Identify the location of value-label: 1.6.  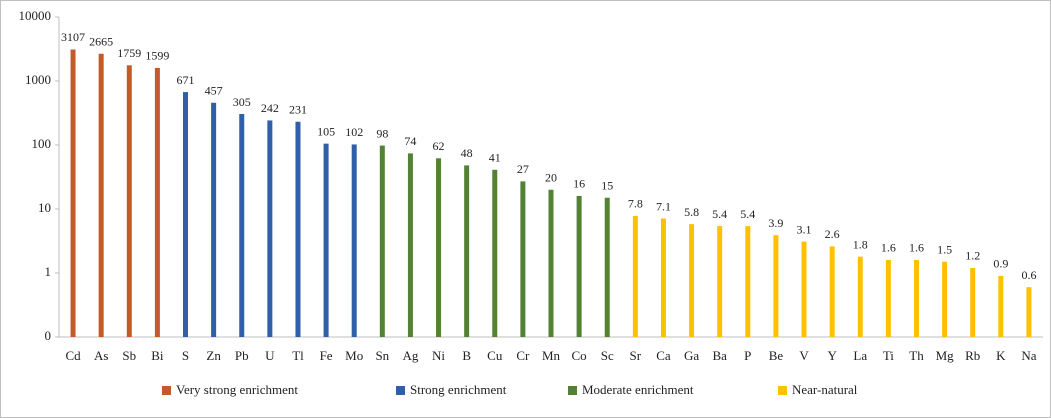
(916, 248).